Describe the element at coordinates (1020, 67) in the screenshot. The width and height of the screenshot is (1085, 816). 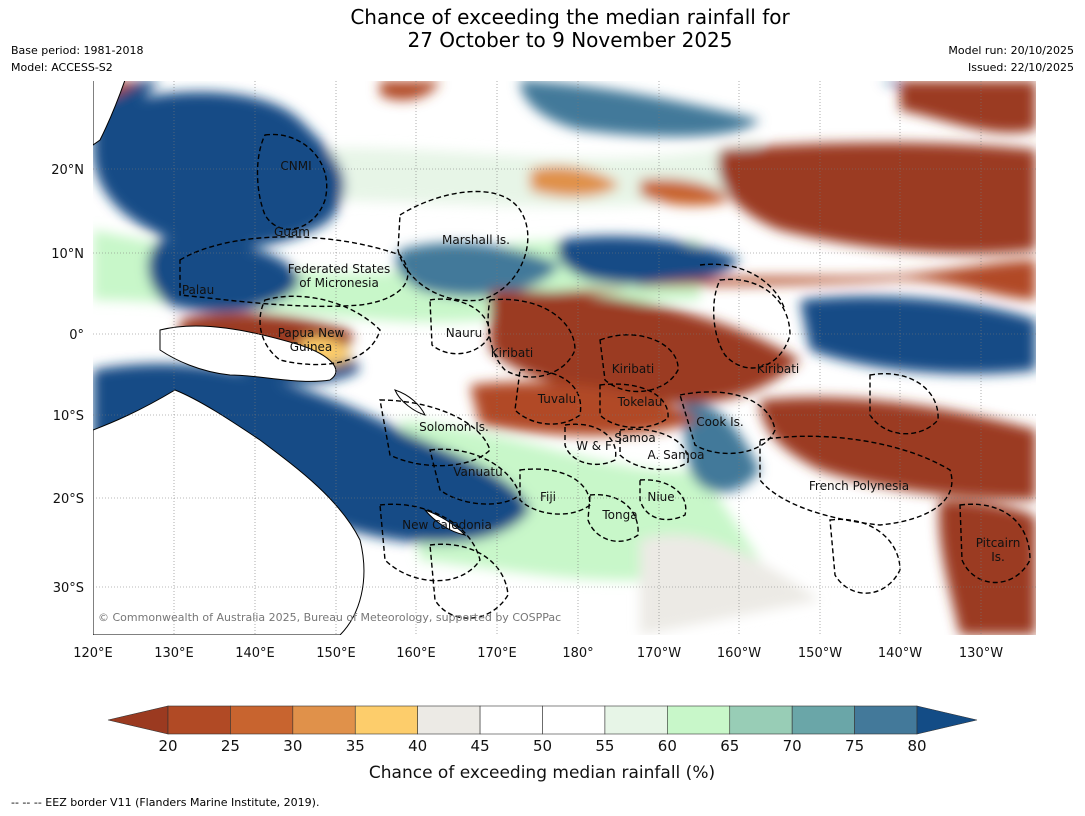
I see `issued-date: Issued: 22/10/2025` at that location.